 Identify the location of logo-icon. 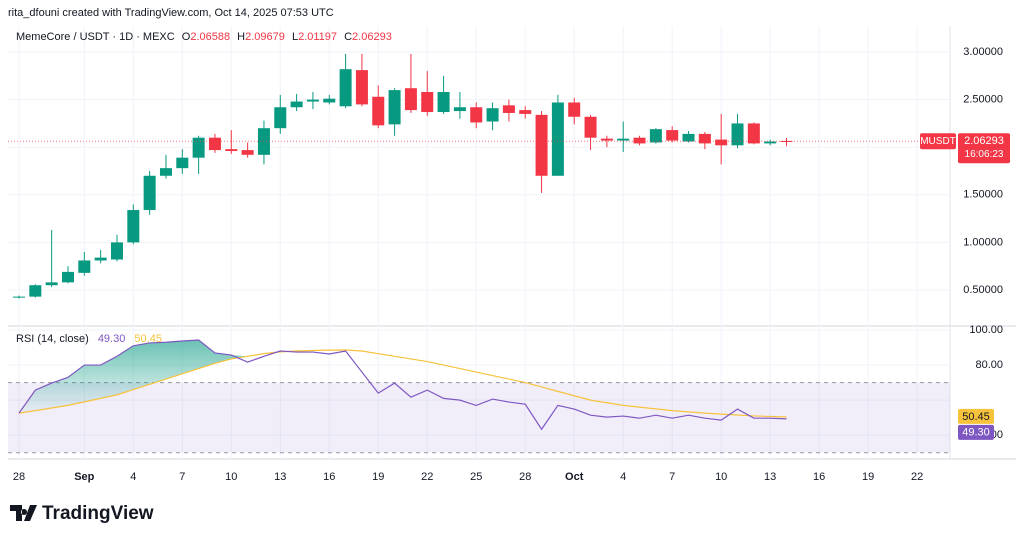
(23, 513).